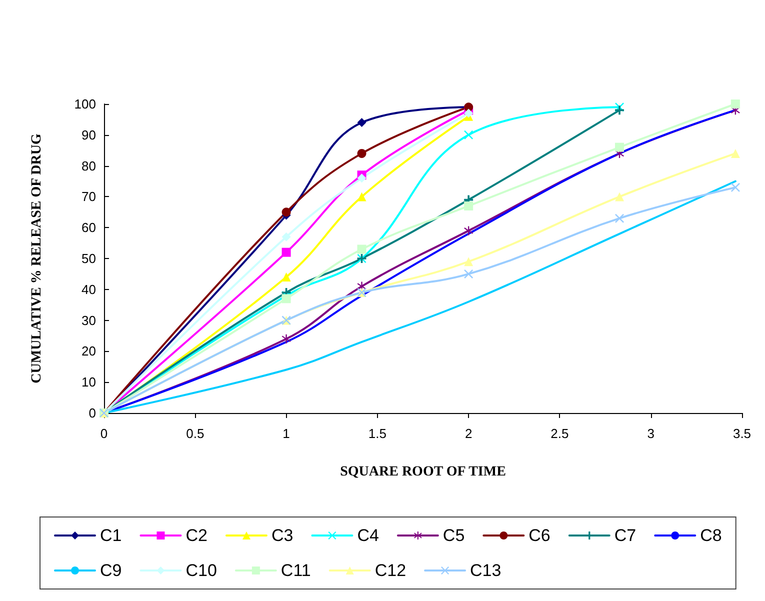  I want to click on x-tick-label: 1, so click(286, 433).